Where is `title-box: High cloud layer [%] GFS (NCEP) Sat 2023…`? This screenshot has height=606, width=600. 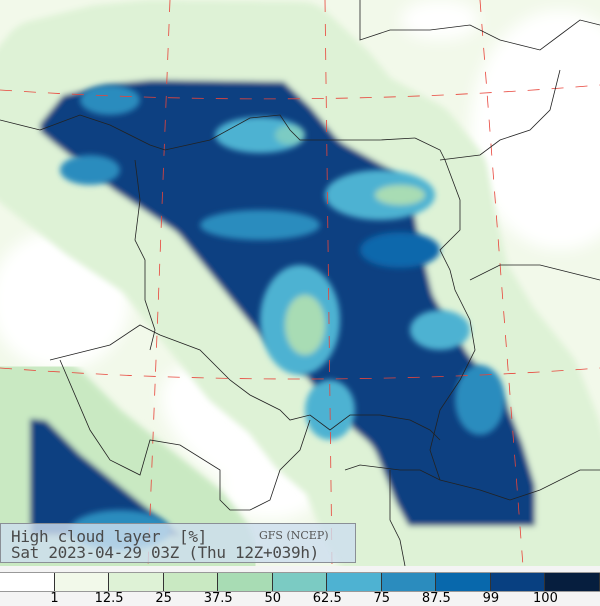 title-box: High cloud layer [%] GFS (NCEP) Sat 2023… is located at coordinates (178, 543).